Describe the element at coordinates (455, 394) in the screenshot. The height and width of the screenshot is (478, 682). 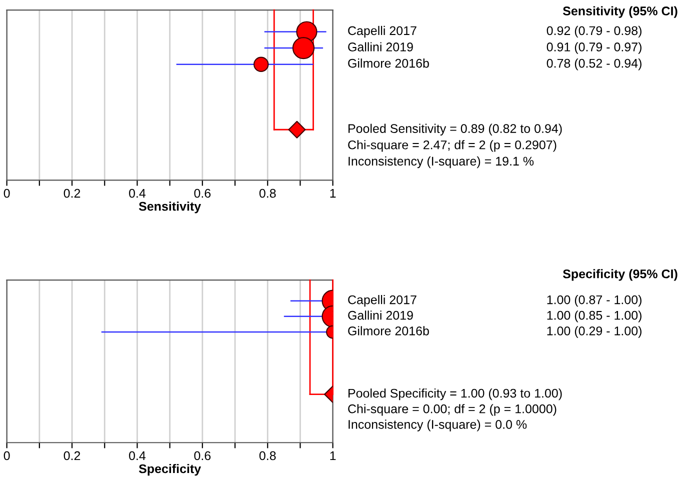
I see `text: Pooled Specificity = 1.00 (0.93 to 1.00)` at that location.